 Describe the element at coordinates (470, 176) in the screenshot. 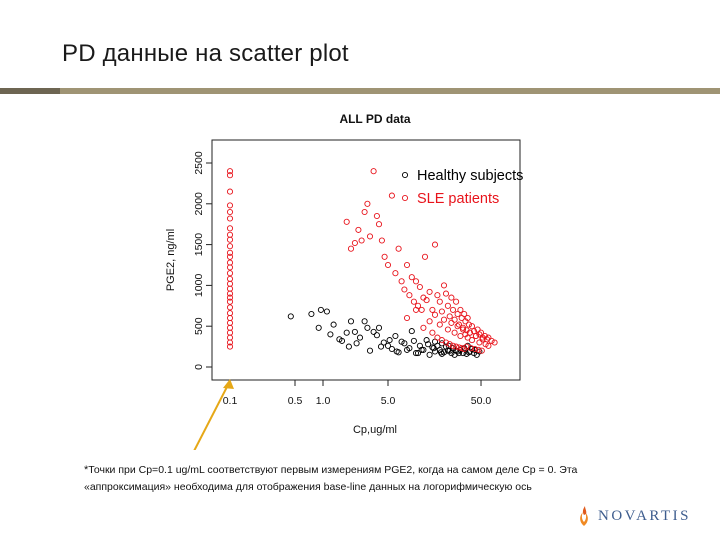

I see `legend-label-healthy: Healthy subjects` at that location.